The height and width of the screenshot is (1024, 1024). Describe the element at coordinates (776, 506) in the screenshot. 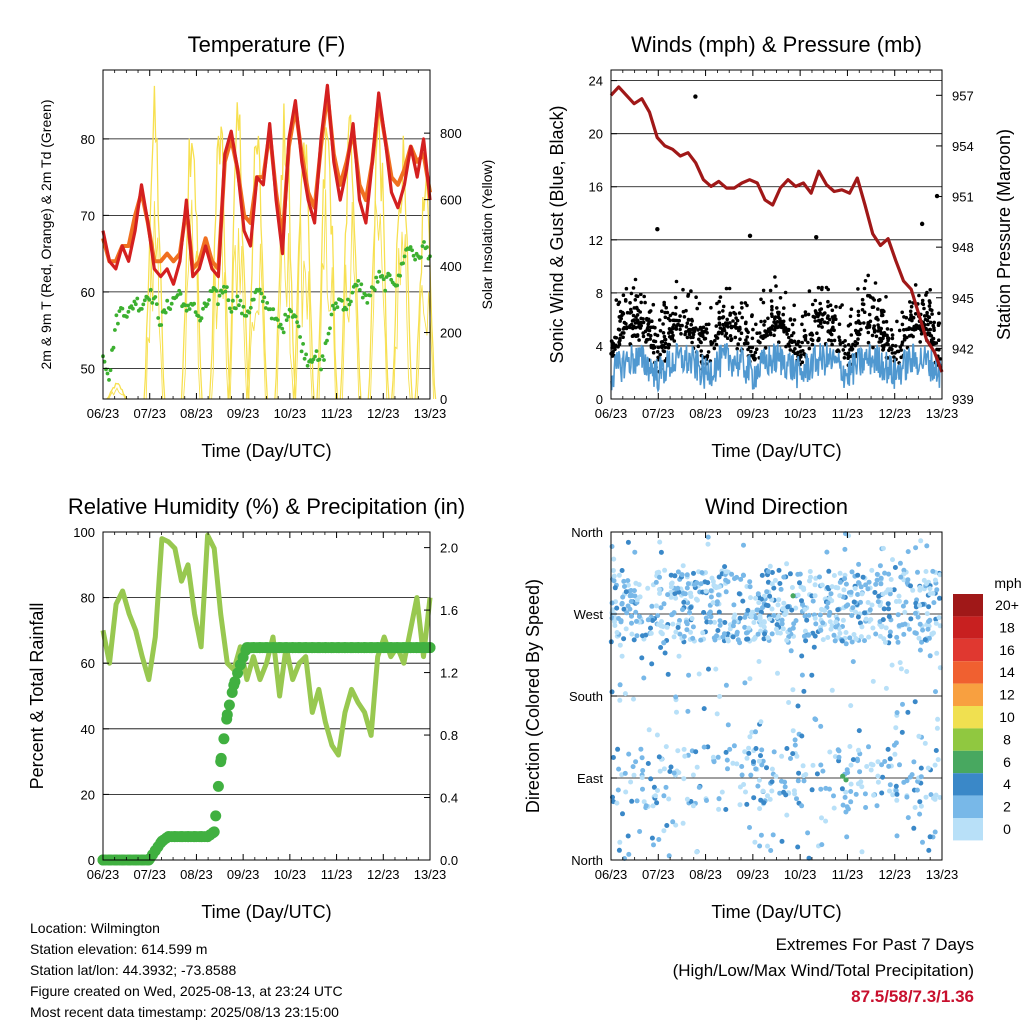

I see `chart-title-3: Wind Direction` at that location.